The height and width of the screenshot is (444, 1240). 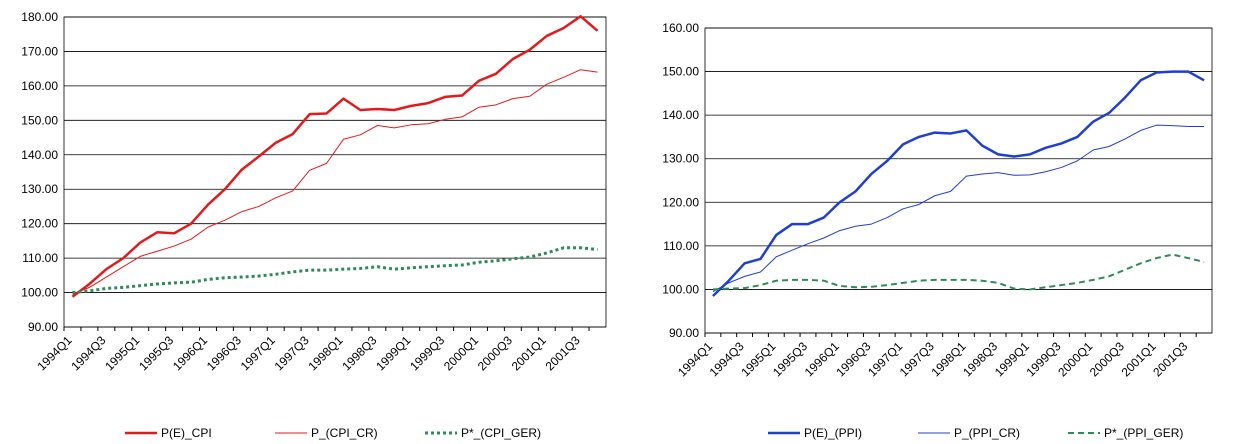 I want to click on legend-label: P*_(PPI_GER), so click(x=1143, y=433).